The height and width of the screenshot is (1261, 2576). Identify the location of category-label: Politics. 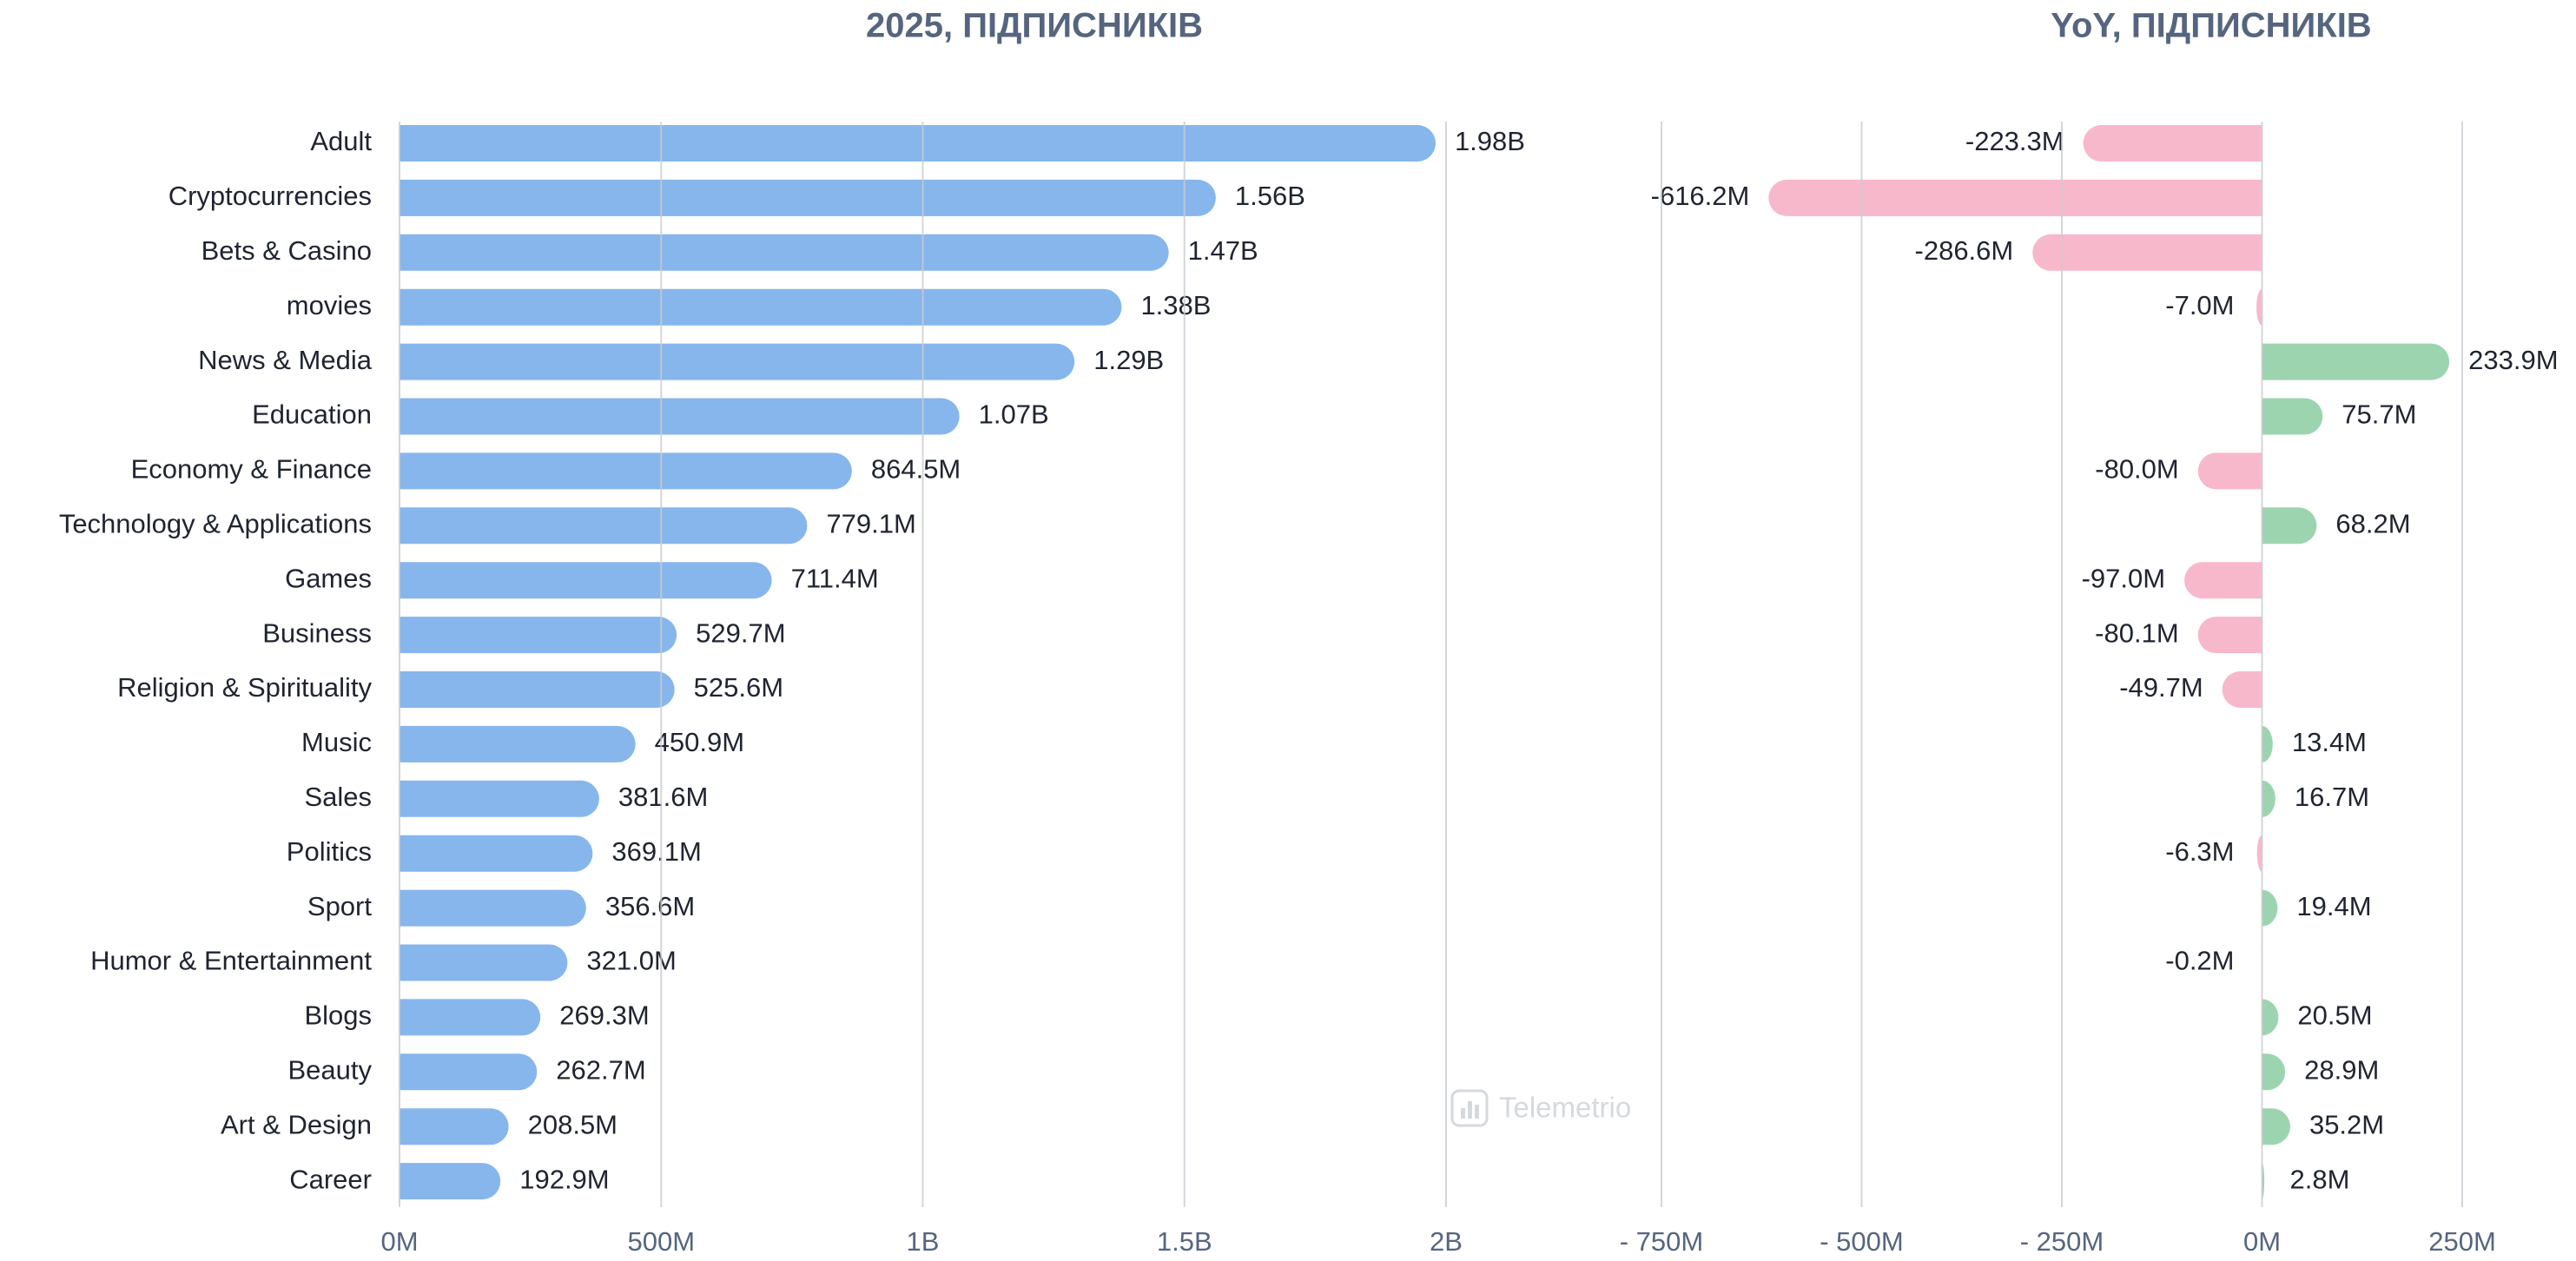
(330, 851).